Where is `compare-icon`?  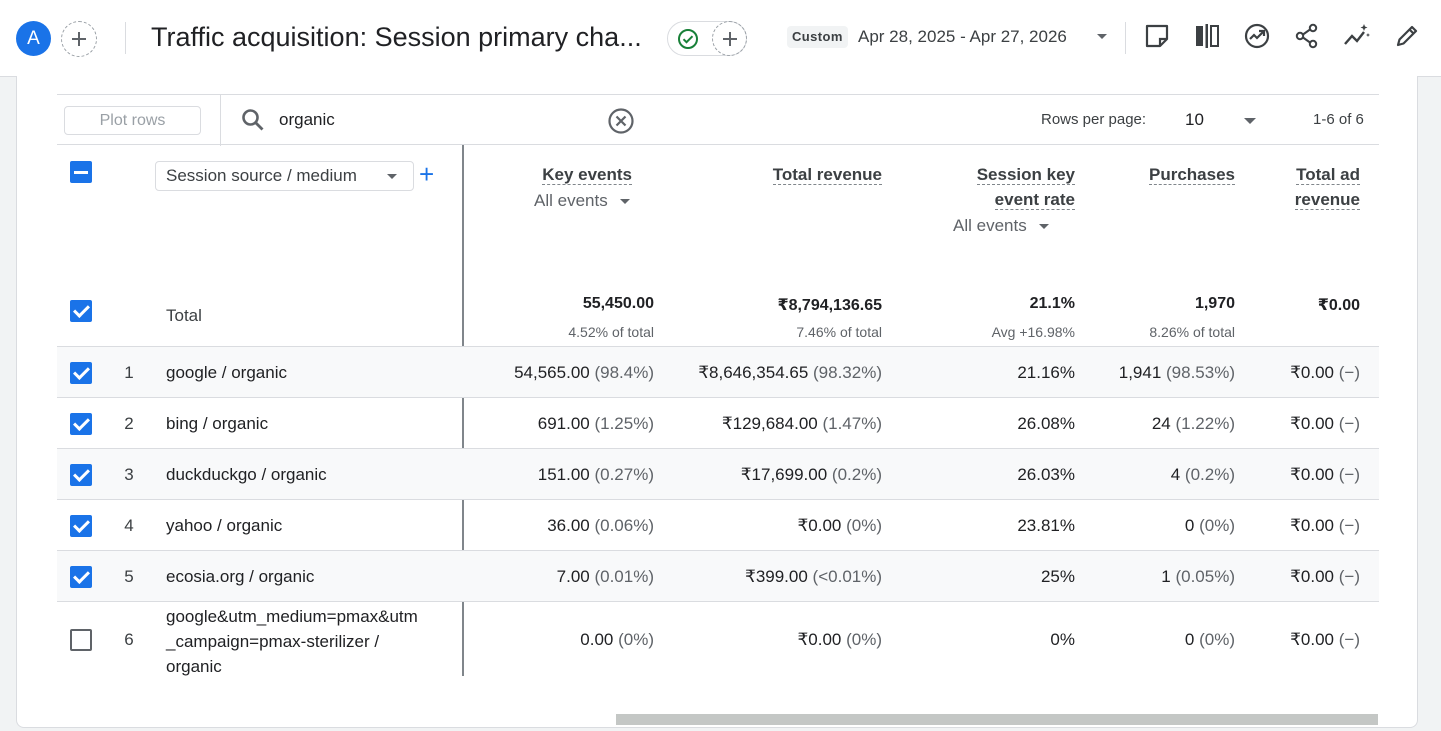 compare-icon is located at coordinates (1207, 36).